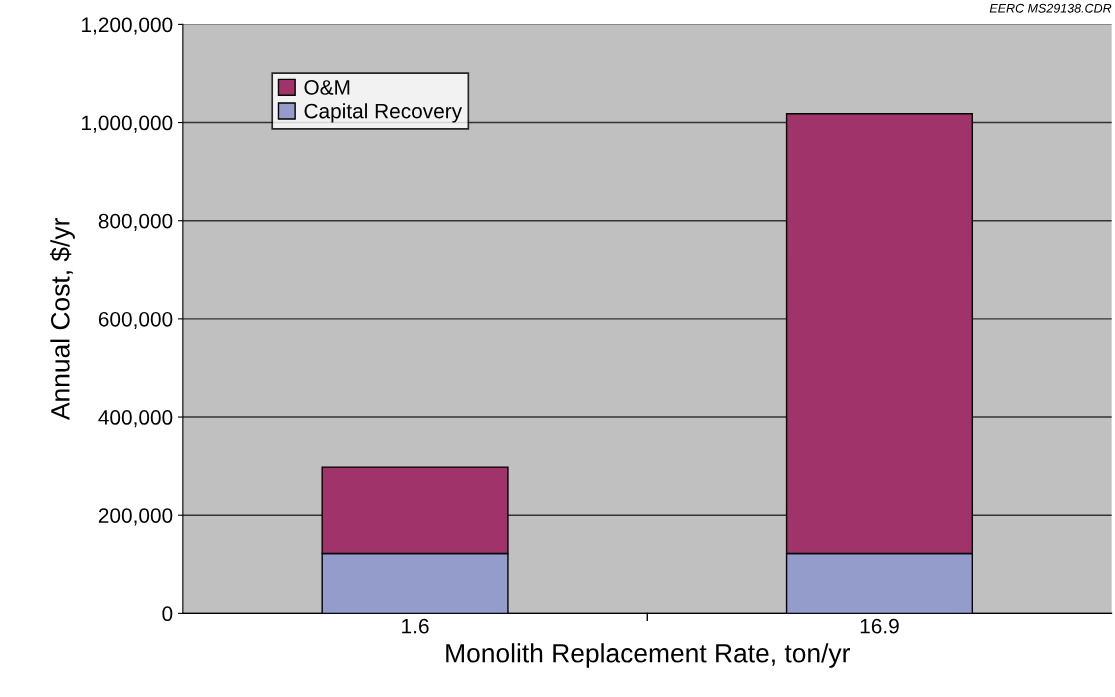 Image resolution: width=1115 pixels, height=697 pixels. Describe the element at coordinates (167, 614) in the screenshot. I see `y-tick-label: 0` at that location.